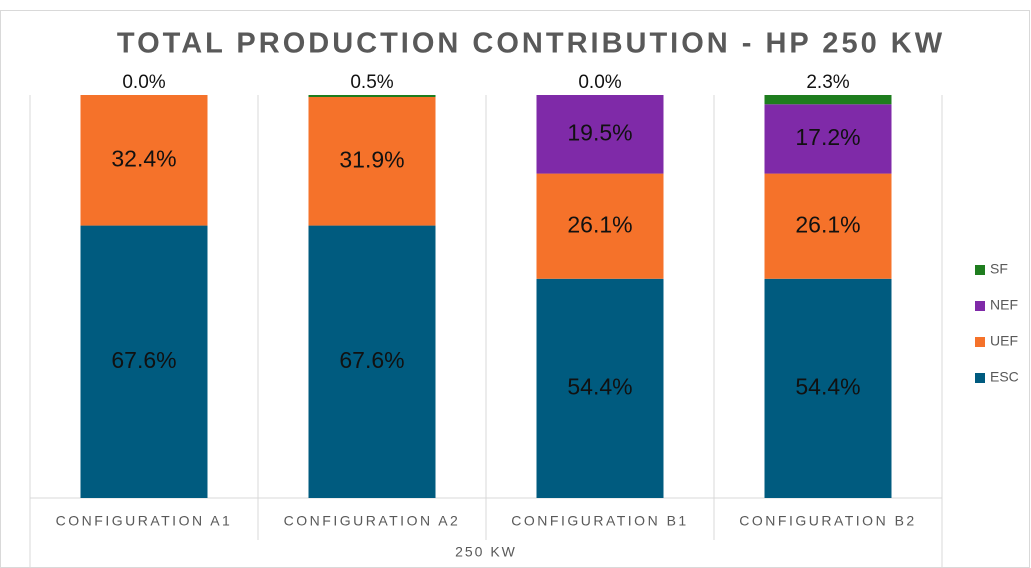 This screenshot has width=1031, height=568. I want to click on legend-label: SF, so click(999, 269).